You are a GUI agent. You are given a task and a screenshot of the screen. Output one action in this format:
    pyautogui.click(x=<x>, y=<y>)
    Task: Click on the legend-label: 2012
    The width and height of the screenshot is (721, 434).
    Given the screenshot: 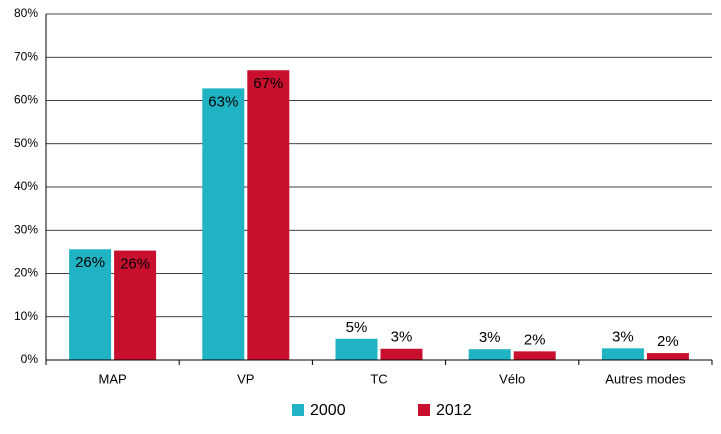 What is the action you would take?
    pyautogui.click(x=454, y=410)
    